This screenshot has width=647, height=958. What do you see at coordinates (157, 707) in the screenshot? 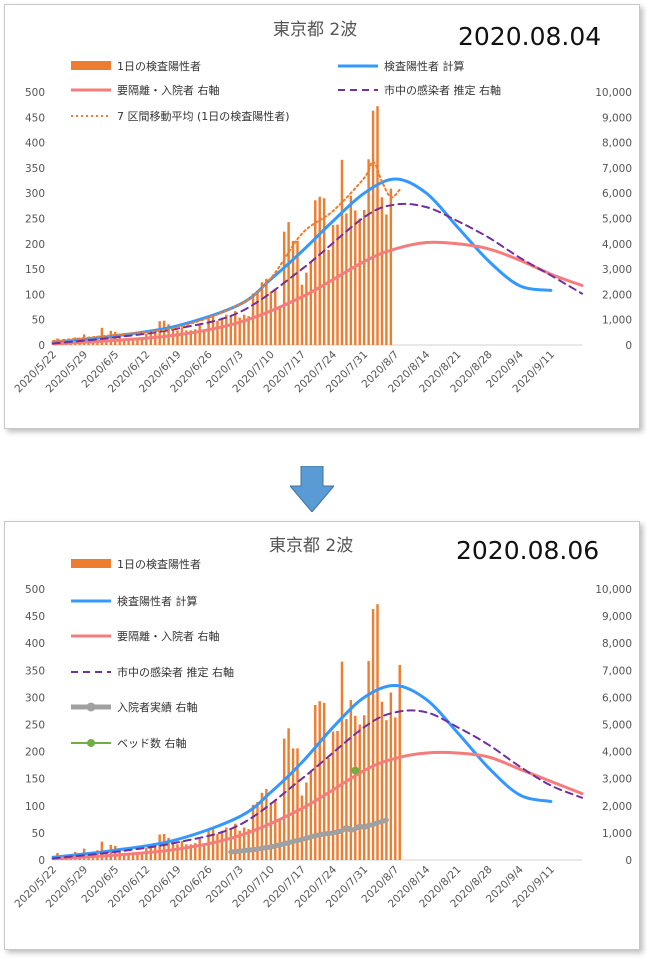
I see `legend-label: 入院者実績 右軸` at bounding box center [157, 707].